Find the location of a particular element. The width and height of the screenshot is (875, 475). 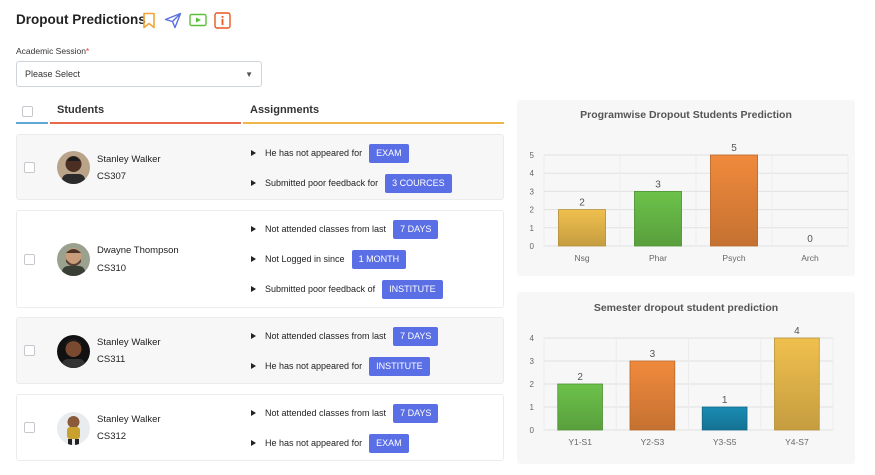

academic-session-label: Academic Session* is located at coordinates (52, 51).